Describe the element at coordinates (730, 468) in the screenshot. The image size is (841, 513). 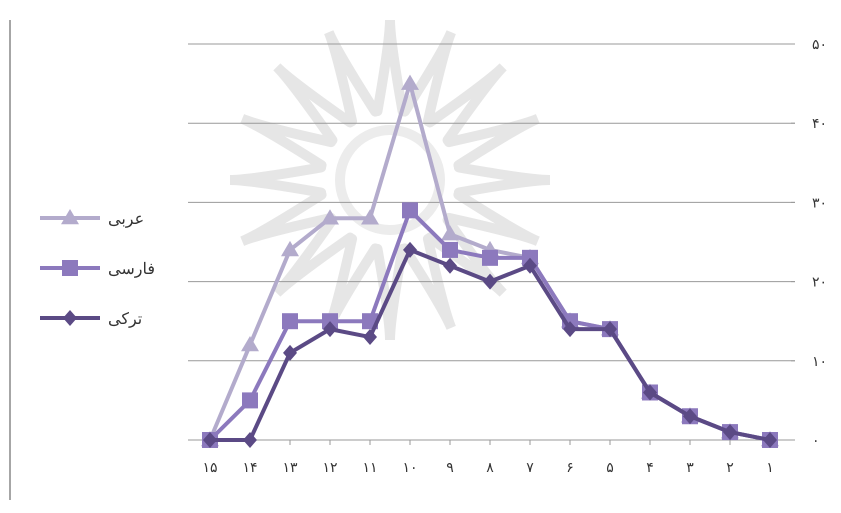
I see `x-tick-label: ۲` at that location.